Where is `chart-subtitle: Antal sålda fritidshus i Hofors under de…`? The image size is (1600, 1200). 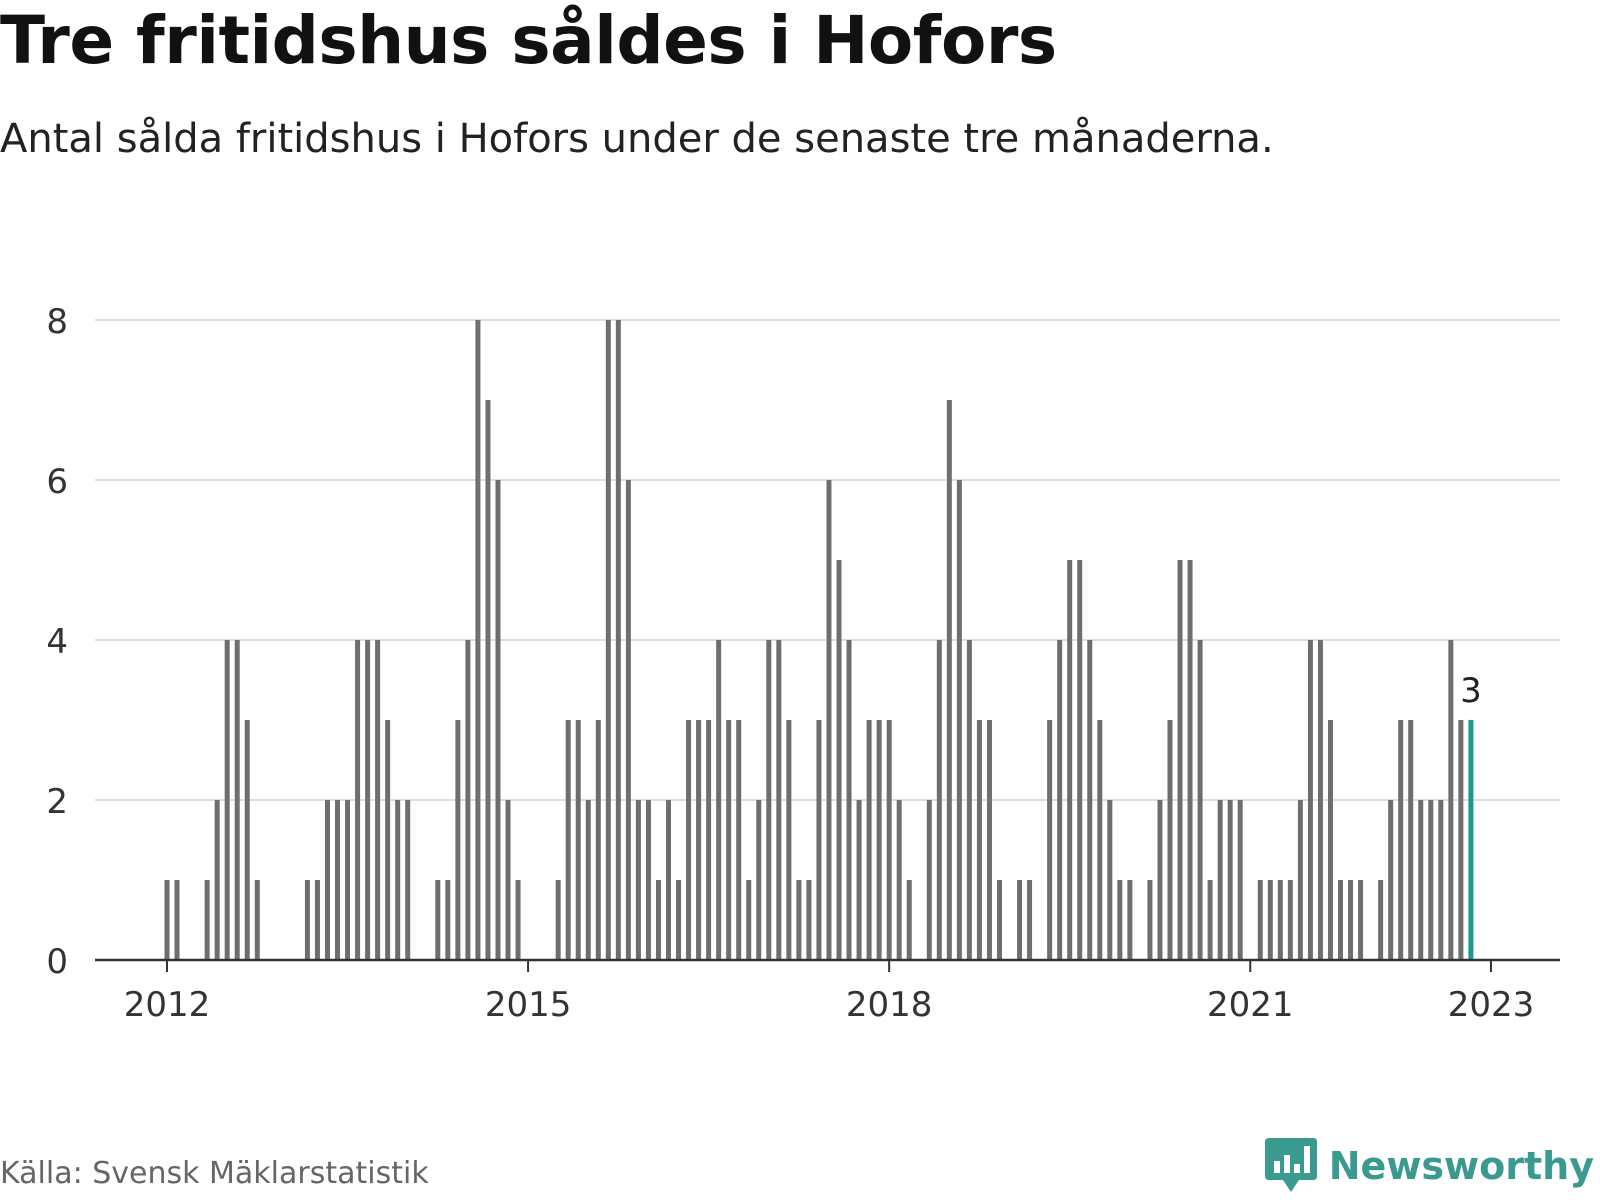
chart-subtitle: Antal sålda fritidshus i Hofors under de… is located at coordinates (637, 139).